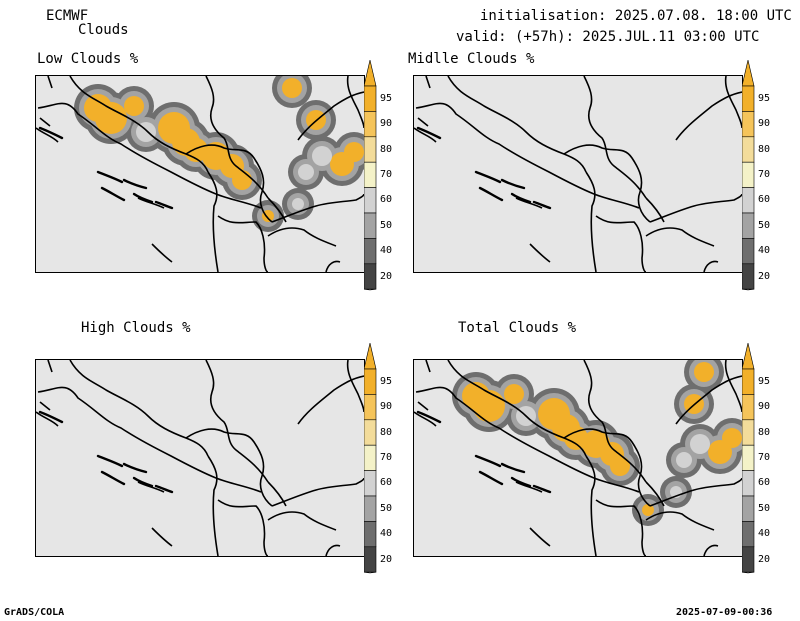 The width and height of the screenshot is (800, 621). What do you see at coordinates (764, 483) in the screenshot?
I see `colorbar-tick-label: 60` at bounding box center [764, 483].